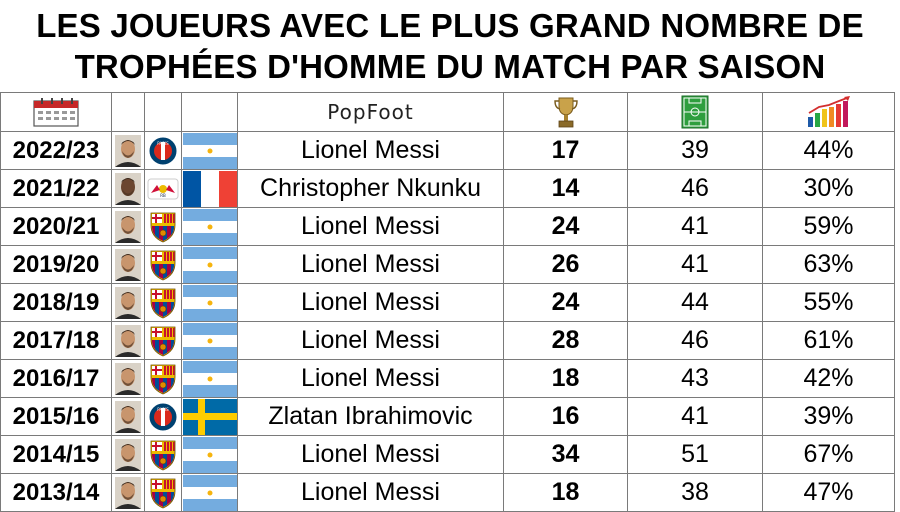 The image size is (900, 512). I want to click on percent-text: 30%, so click(828, 188).